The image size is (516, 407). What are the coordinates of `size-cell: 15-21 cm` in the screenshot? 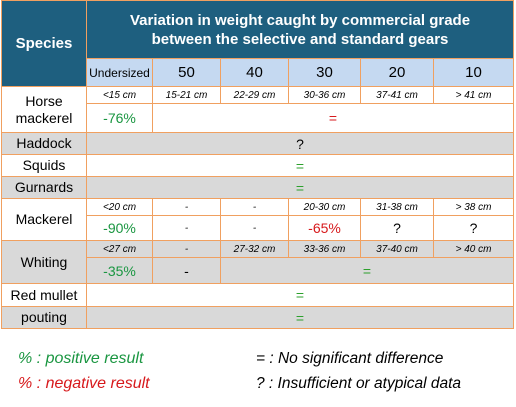 It's located at (186, 95).